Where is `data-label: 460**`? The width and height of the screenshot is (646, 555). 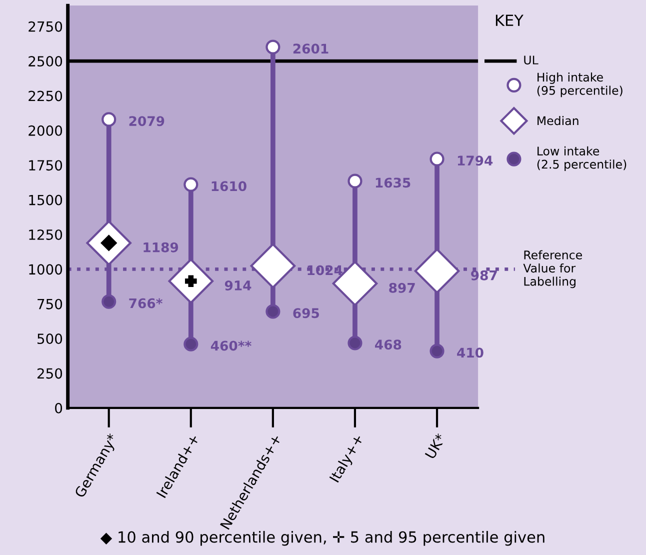
data-label: 460** is located at coordinates (231, 345).